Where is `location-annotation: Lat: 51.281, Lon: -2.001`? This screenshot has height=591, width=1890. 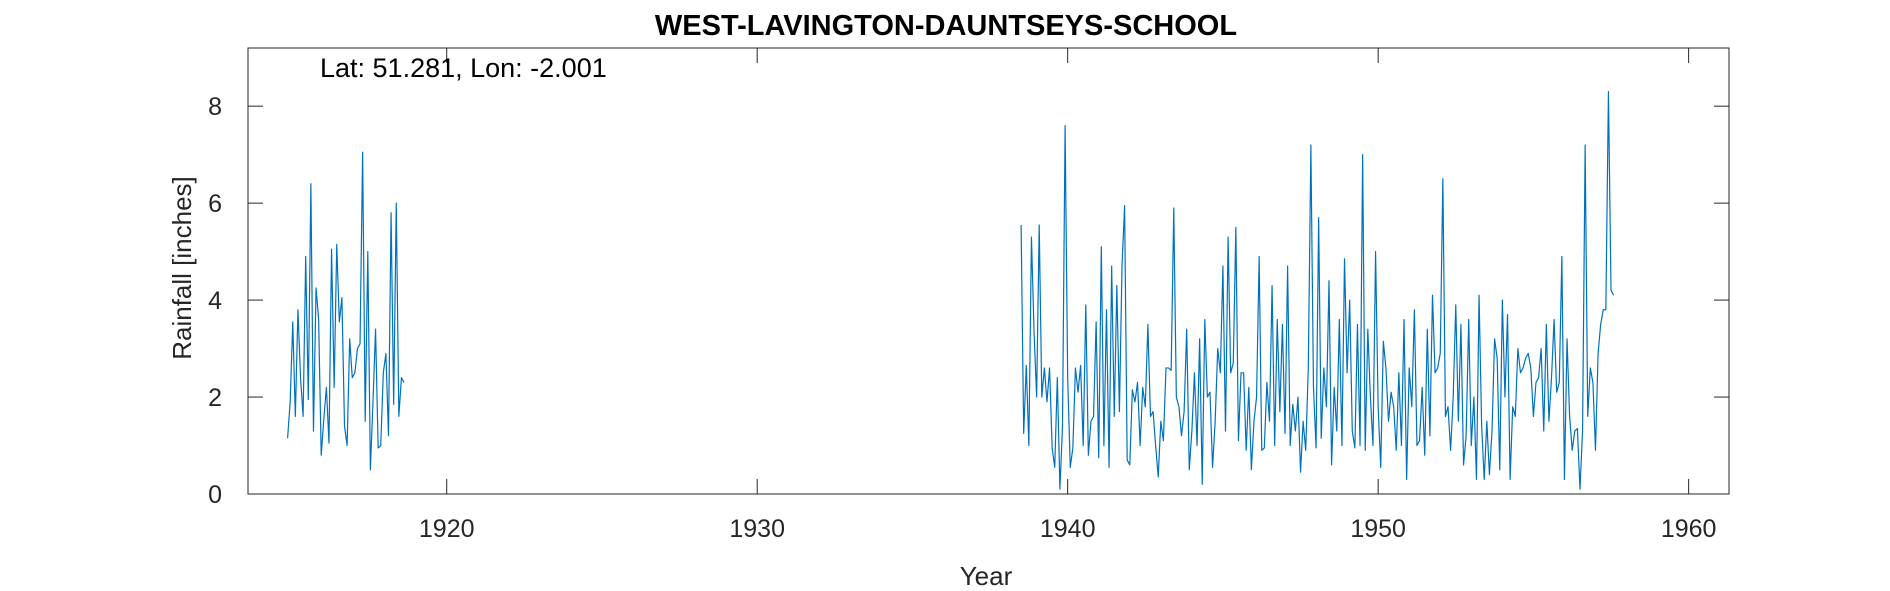 location-annotation: Lat: 51.281, Lon: -2.001 is located at coordinates (463, 68).